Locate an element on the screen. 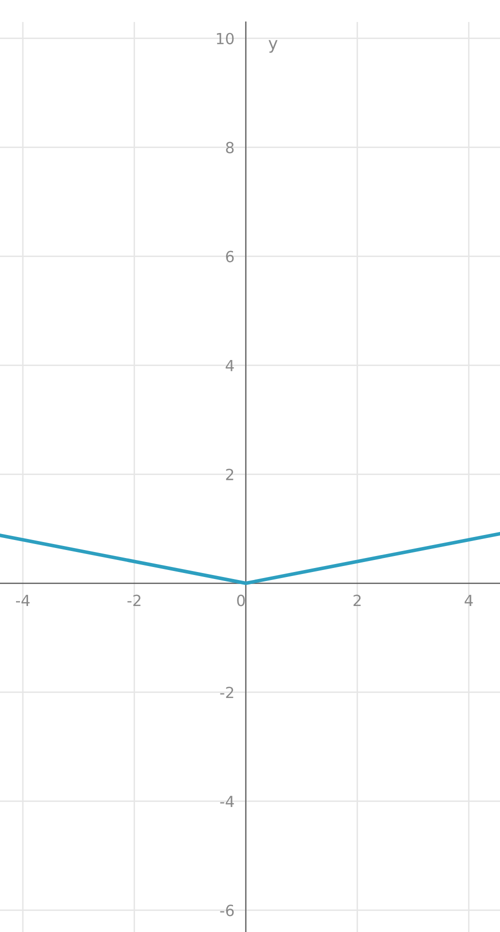  y-tick-label: 2 is located at coordinates (230, 474).